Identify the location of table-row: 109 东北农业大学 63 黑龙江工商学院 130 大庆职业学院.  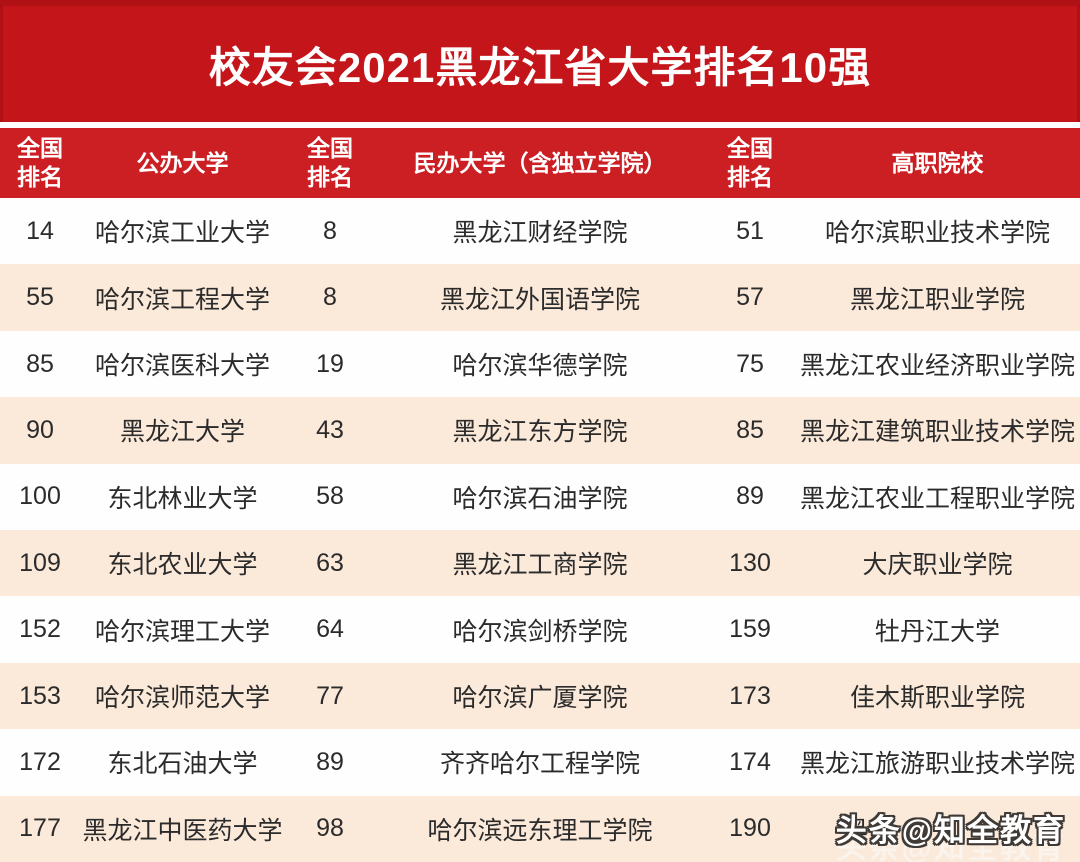
(540, 563).